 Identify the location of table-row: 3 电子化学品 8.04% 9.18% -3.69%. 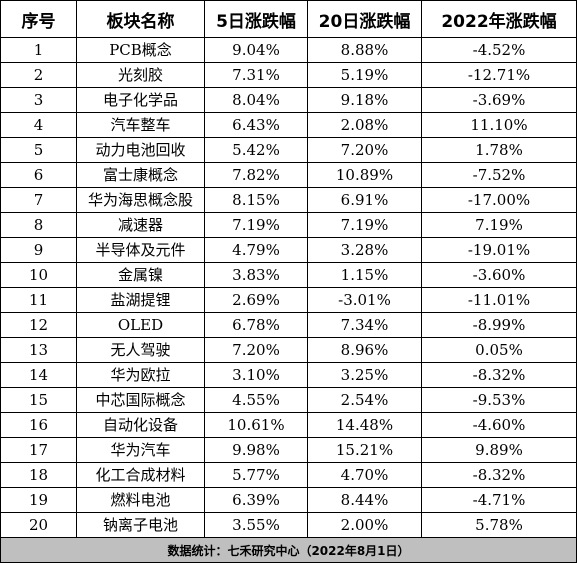
(288, 100).